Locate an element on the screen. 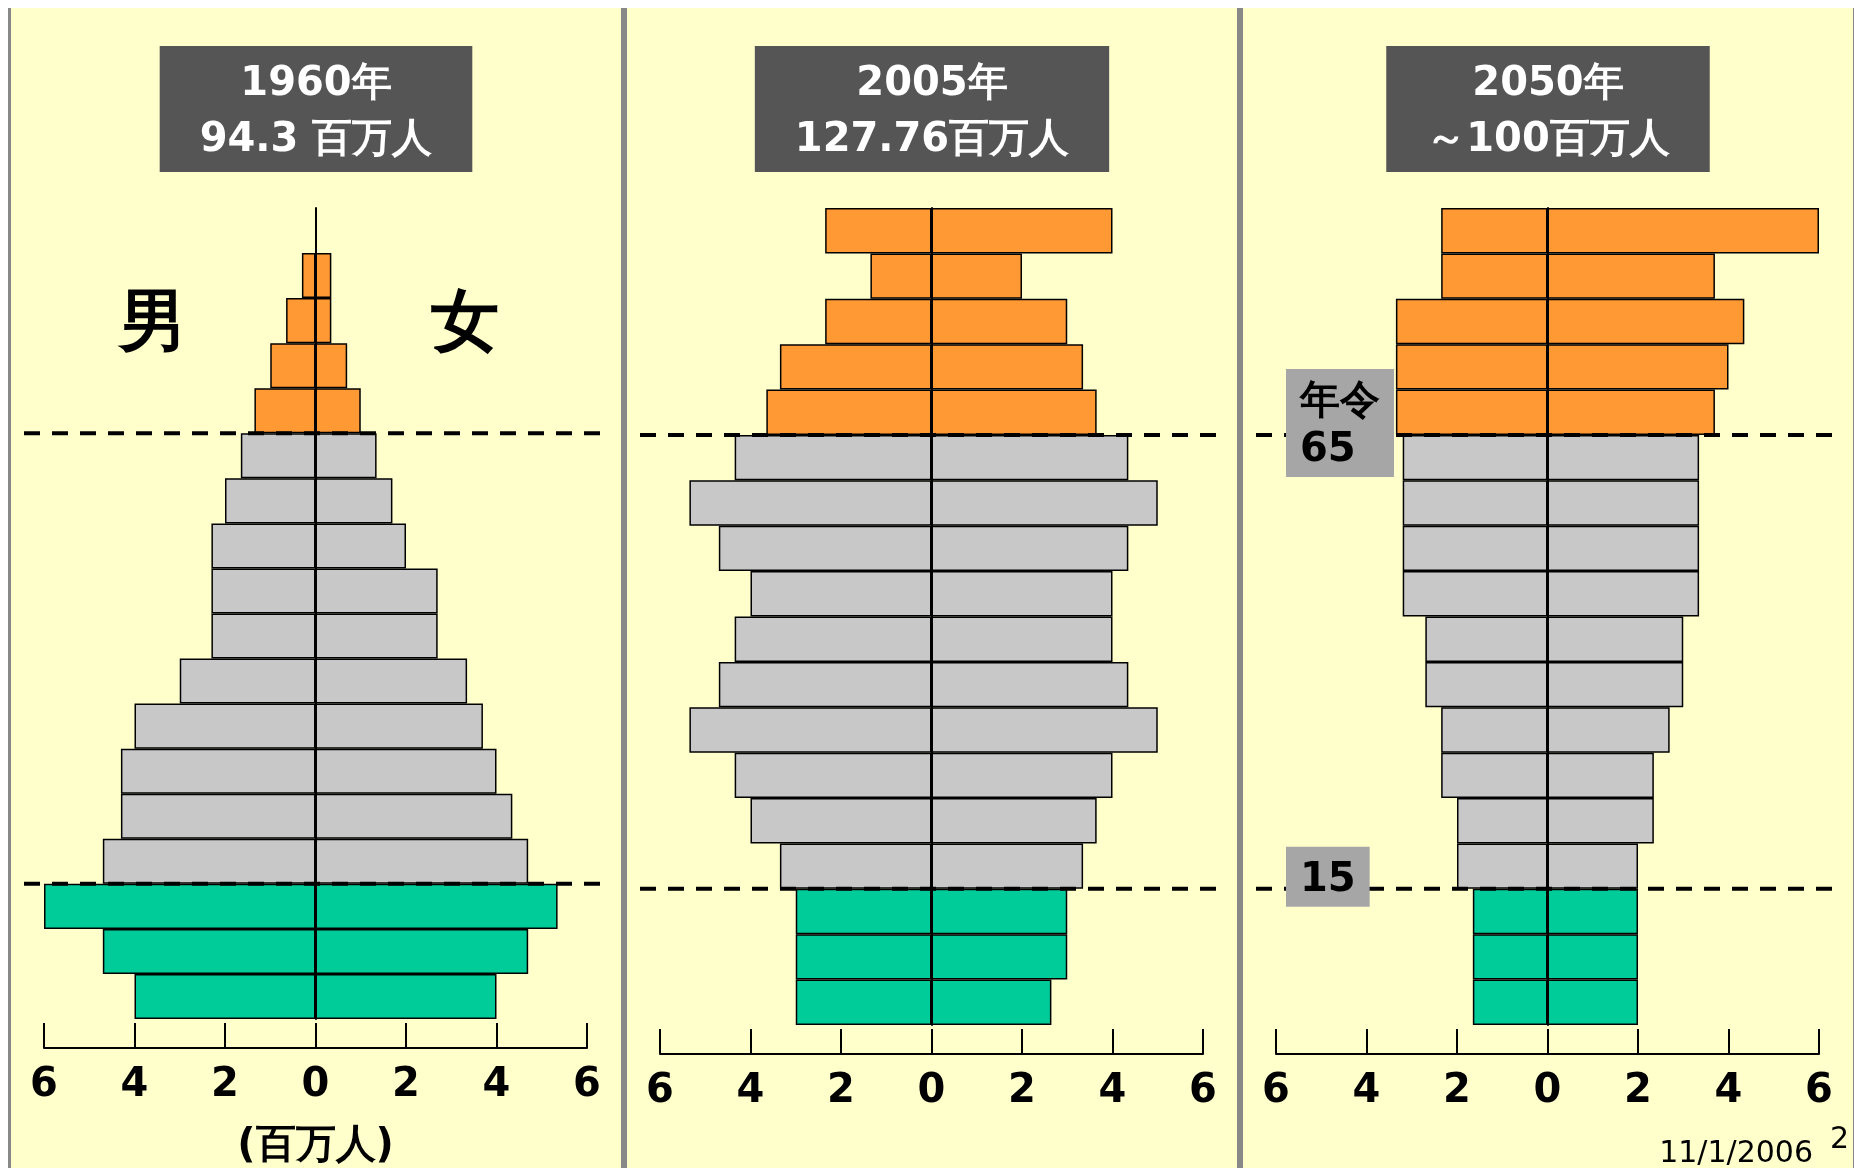  series-label: 女 is located at coordinates (464, 321).